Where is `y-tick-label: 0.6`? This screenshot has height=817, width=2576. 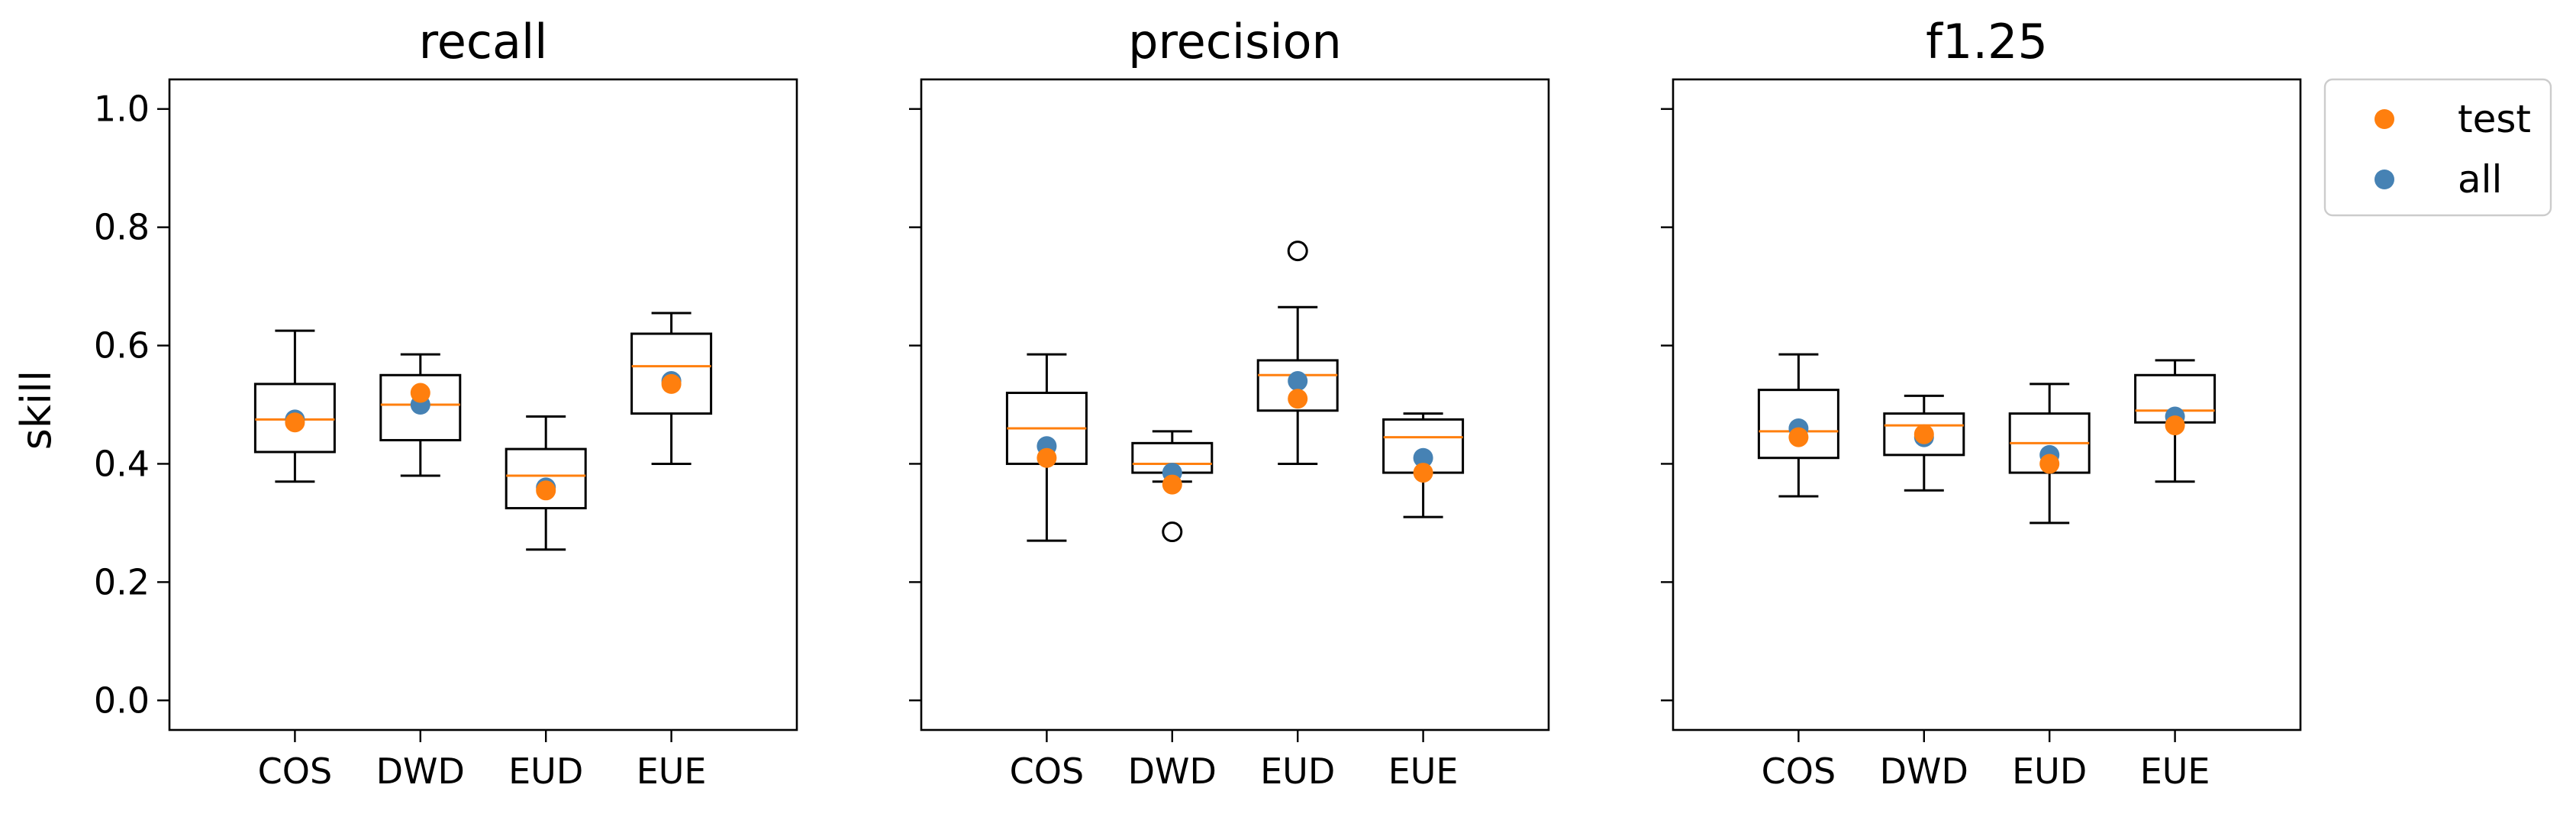 y-tick-label: 0.6 is located at coordinates (122, 346).